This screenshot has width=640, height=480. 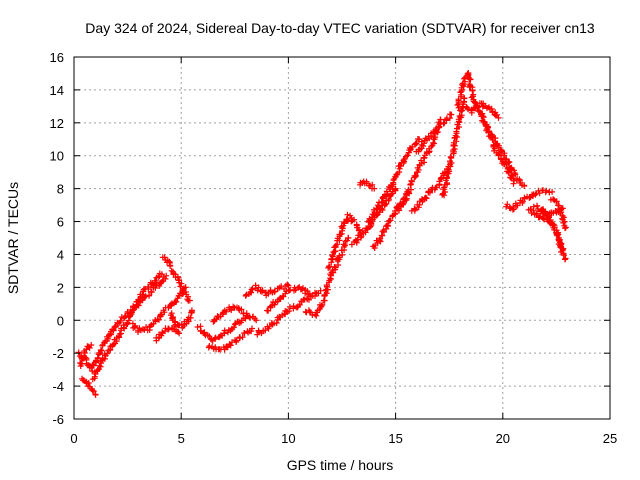 I want to click on x-tick-label: 5, so click(x=181, y=438).